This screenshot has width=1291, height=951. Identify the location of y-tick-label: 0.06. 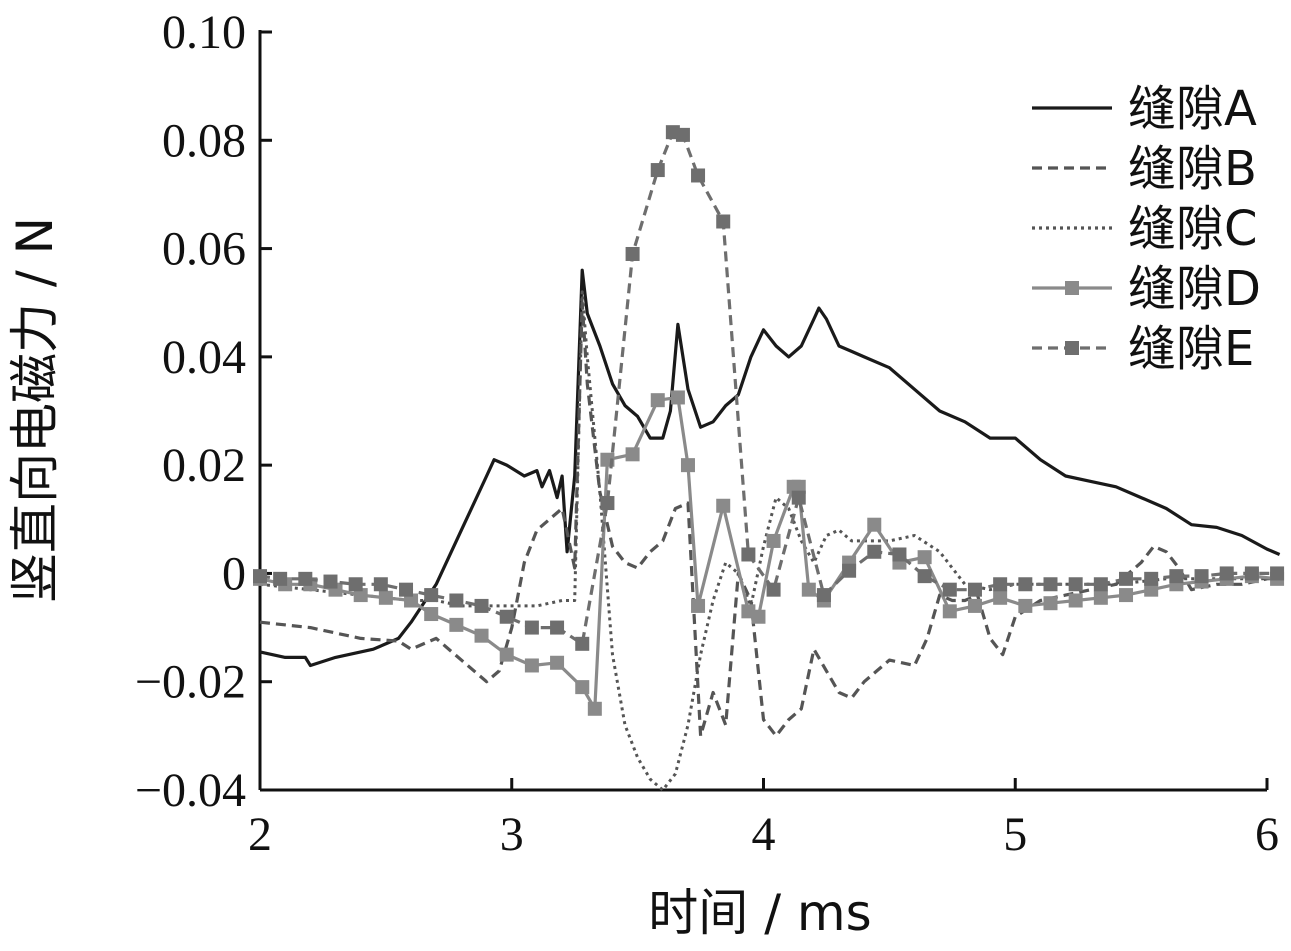
(204, 249).